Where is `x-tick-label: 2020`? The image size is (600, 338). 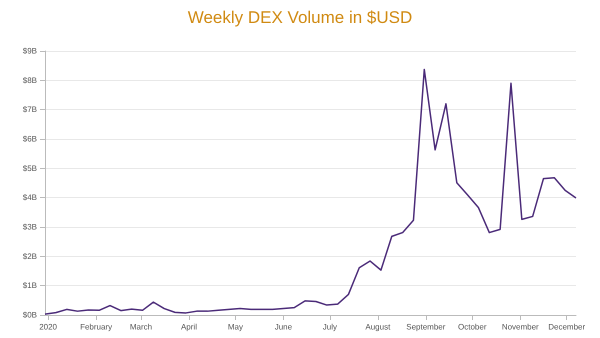 x-tick-label: 2020 is located at coordinates (48, 327).